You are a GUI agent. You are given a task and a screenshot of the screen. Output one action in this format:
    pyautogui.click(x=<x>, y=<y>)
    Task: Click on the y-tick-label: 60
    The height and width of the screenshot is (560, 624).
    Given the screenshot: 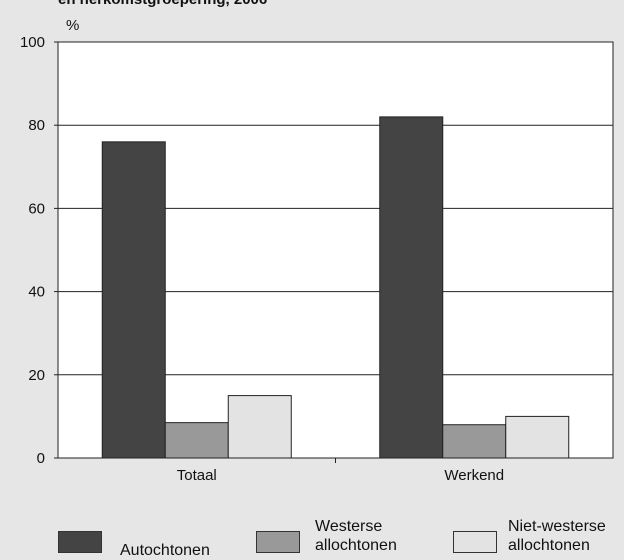 What is the action you would take?
    pyautogui.click(x=36, y=208)
    